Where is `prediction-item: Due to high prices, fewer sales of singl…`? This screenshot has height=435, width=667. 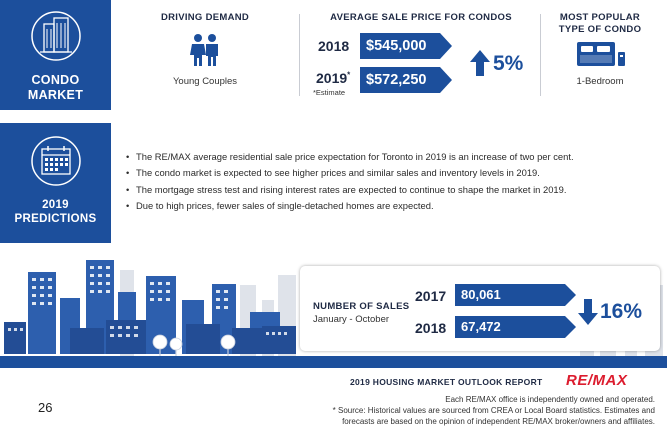 prediction-item: Due to high prices, fewer sales of singl… is located at coordinates (391, 206).